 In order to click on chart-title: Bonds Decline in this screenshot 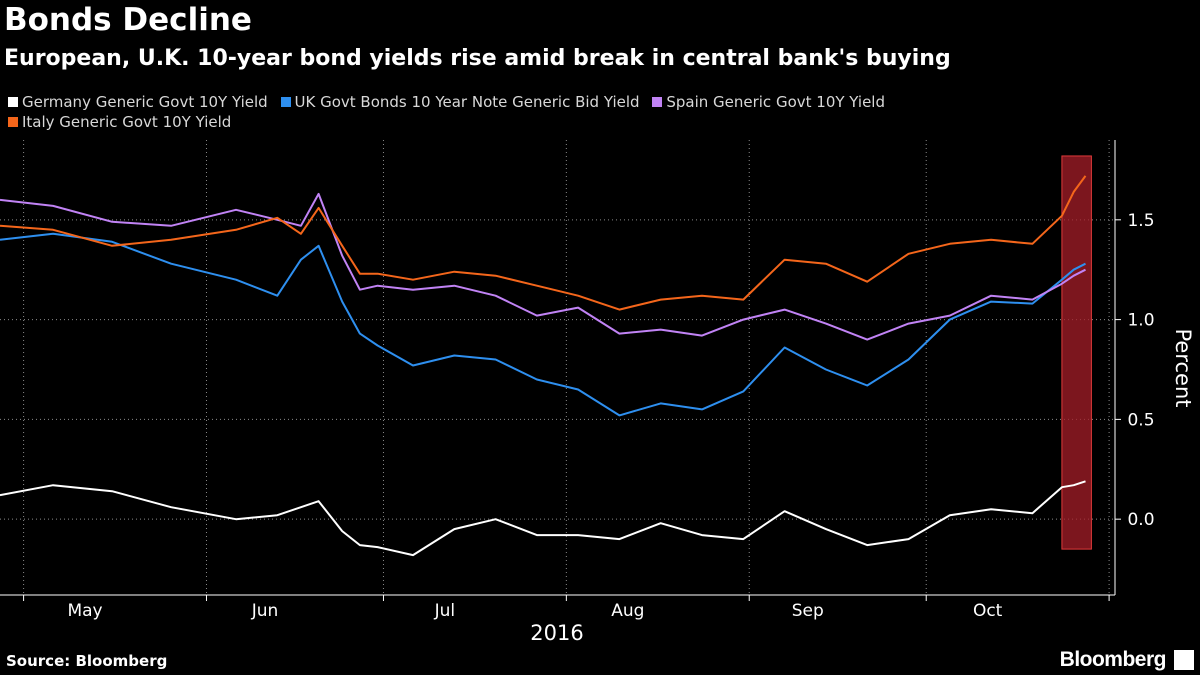, I will do `click(128, 20)`.